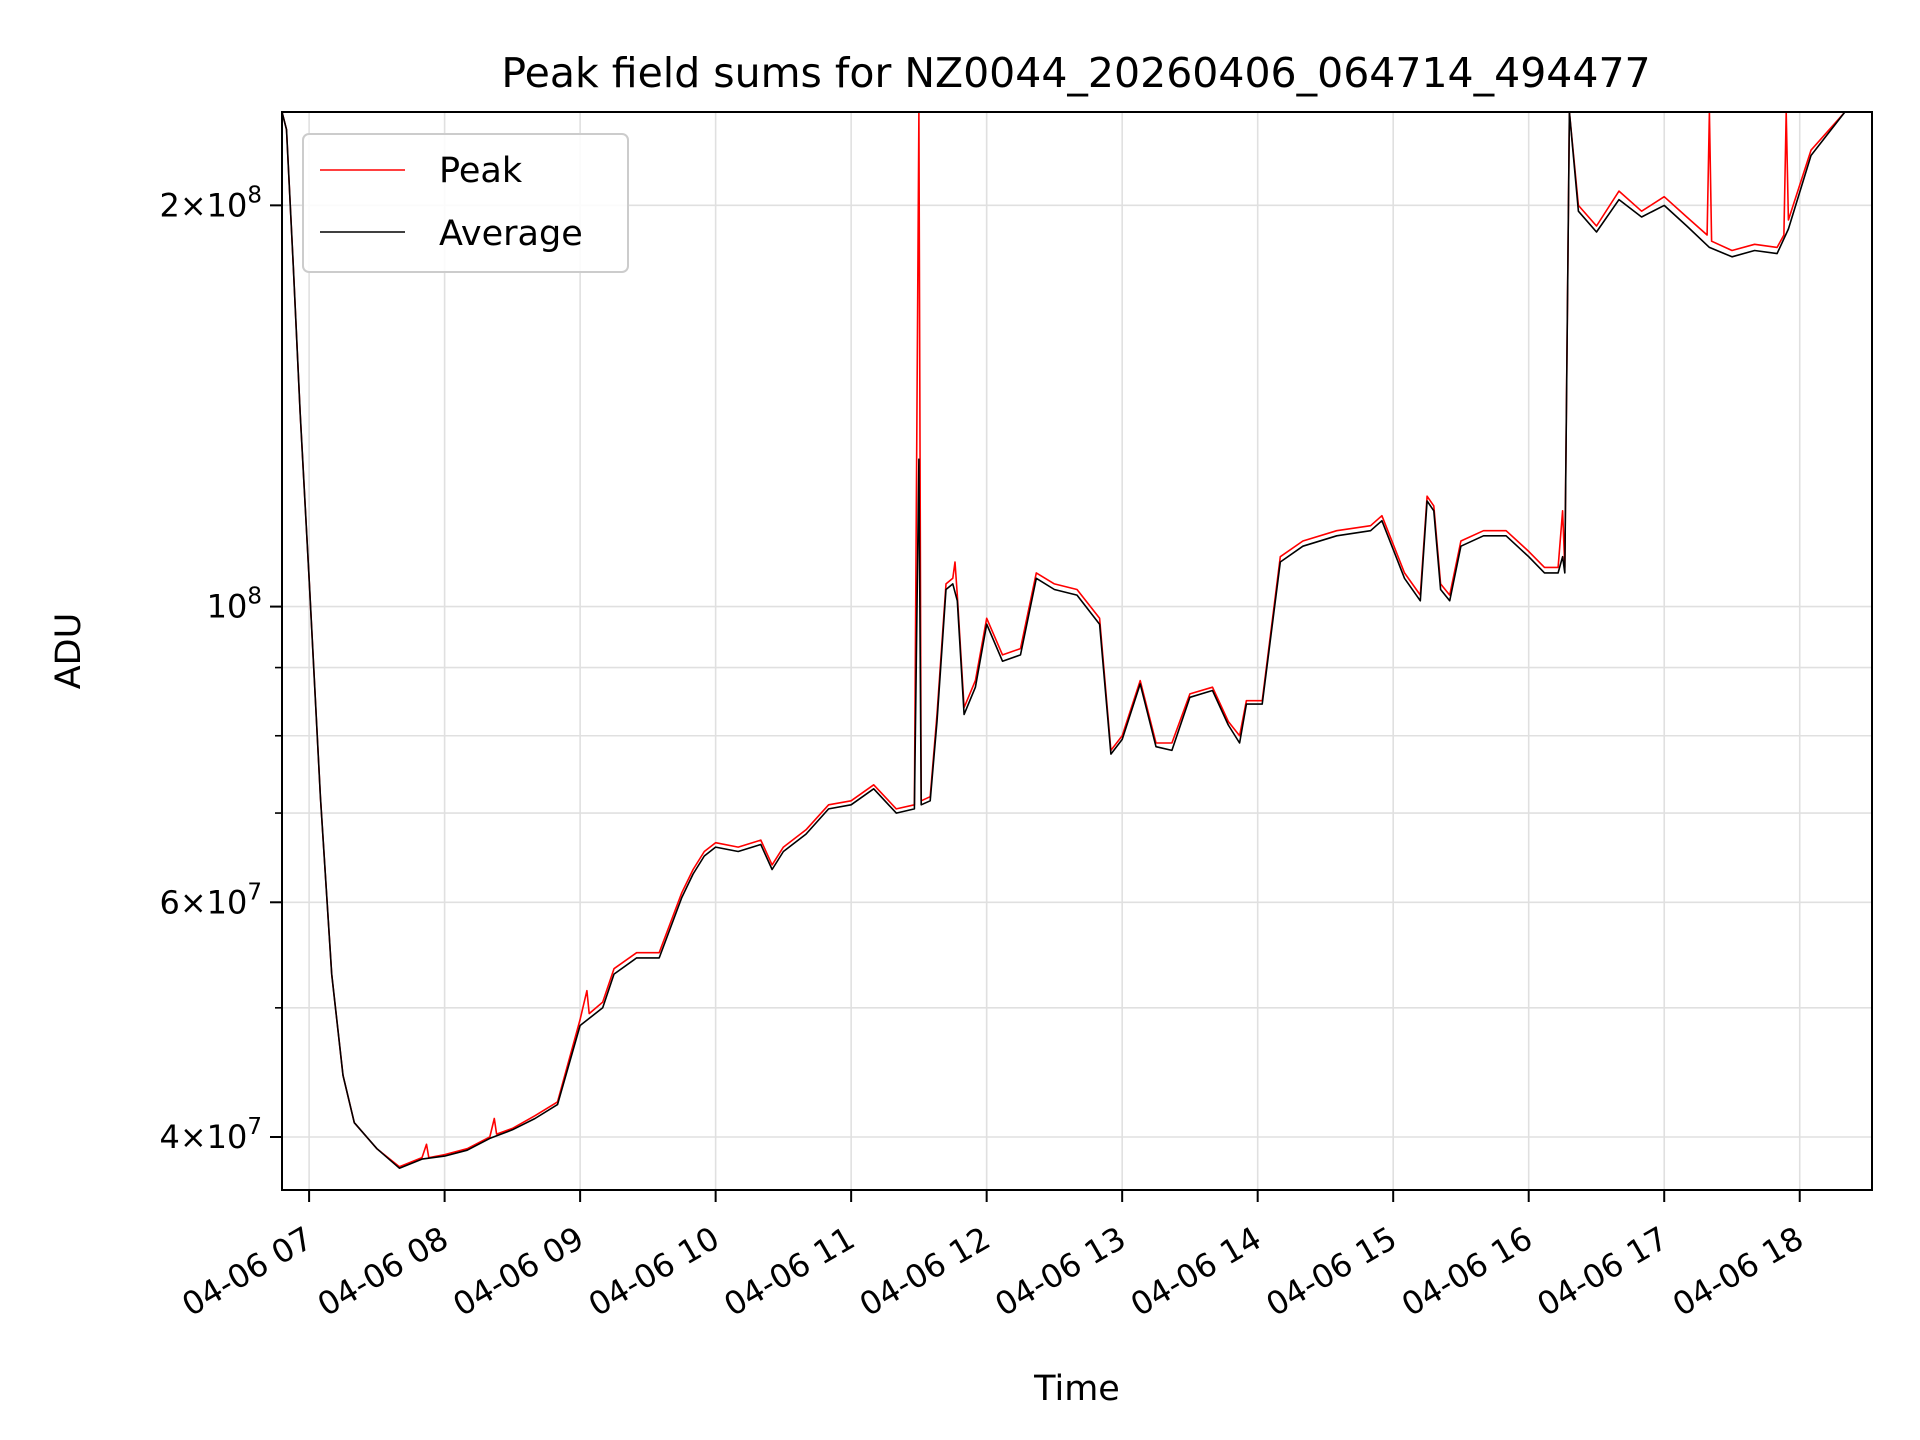 Image resolution: width=1920 pixels, height=1440 pixels. What do you see at coordinates (1332, 1271) in the screenshot?
I see `x-tick-label: 04-06 15` at bounding box center [1332, 1271].